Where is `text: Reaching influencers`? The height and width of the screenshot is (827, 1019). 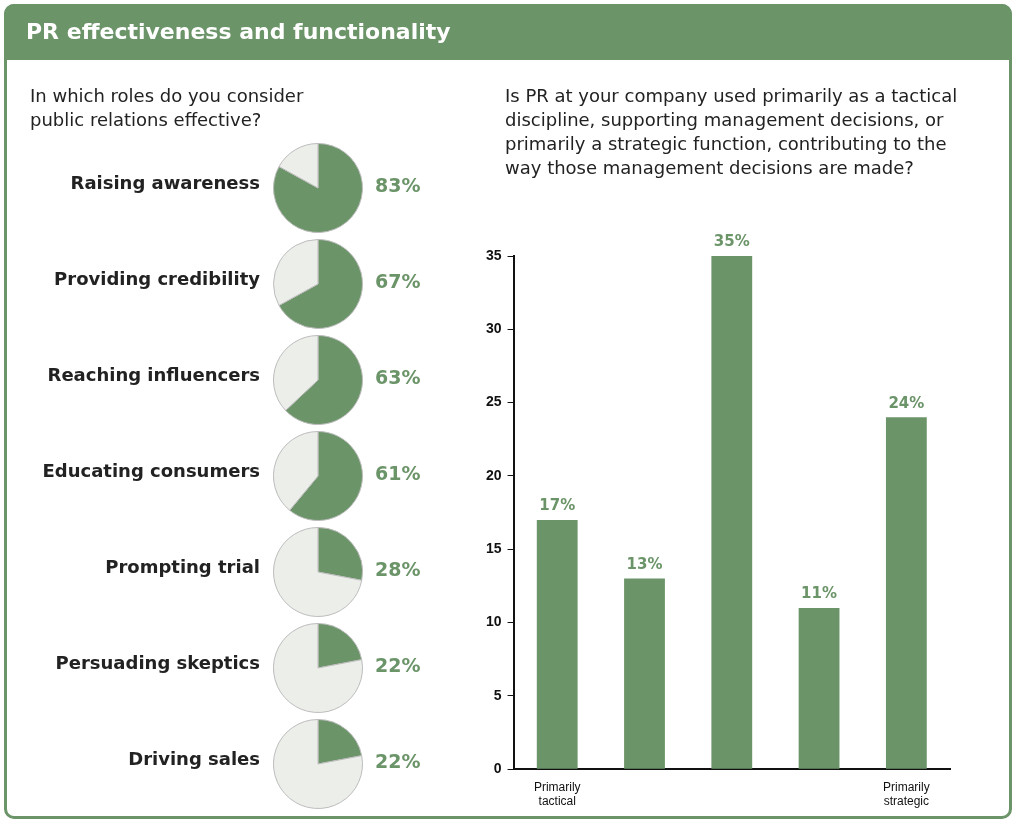
text: Reaching influencers is located at coordinates (153, 374).